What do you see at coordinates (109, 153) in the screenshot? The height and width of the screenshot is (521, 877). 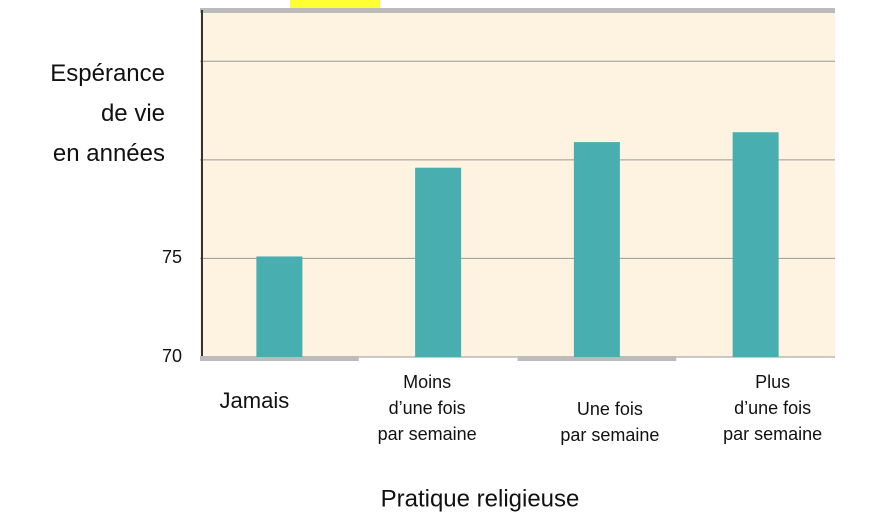 I see `y-axis-label-line: en années` at bounding box center [109, 153].